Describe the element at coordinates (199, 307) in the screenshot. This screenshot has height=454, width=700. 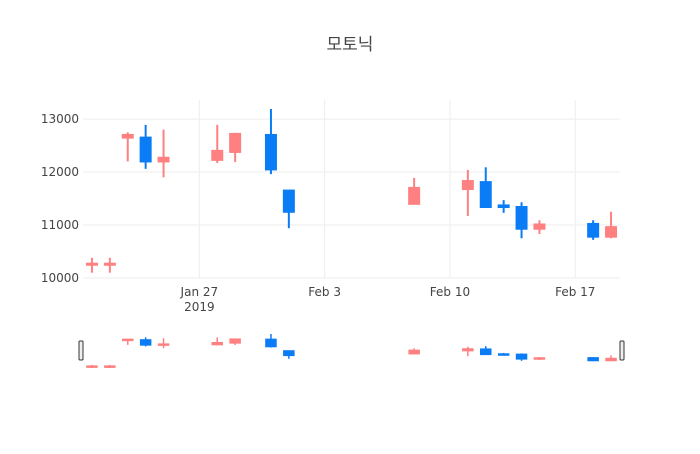
I see `x-tick-label-line: 2019` at that location.